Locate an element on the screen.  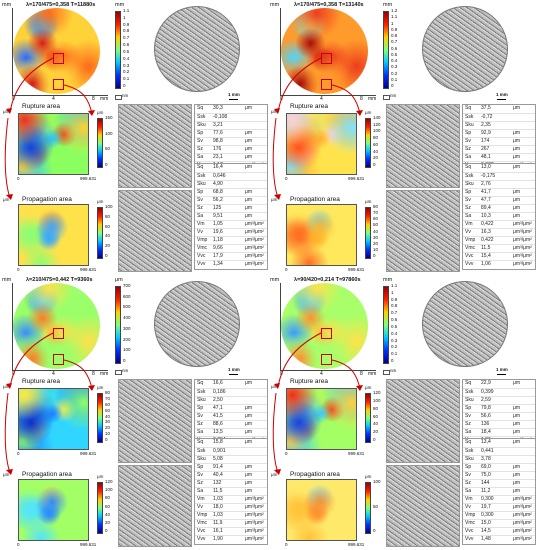
colorbar-tick: 300 is located at coordinates (127, 328).